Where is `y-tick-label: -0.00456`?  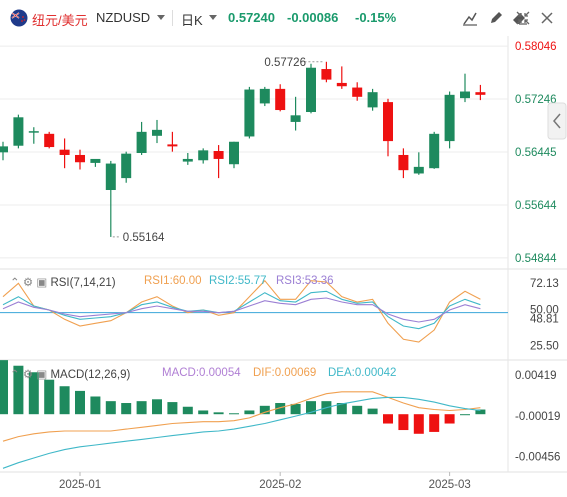
y-tick-label: -0.00456 is located at coordinates (537, 458).